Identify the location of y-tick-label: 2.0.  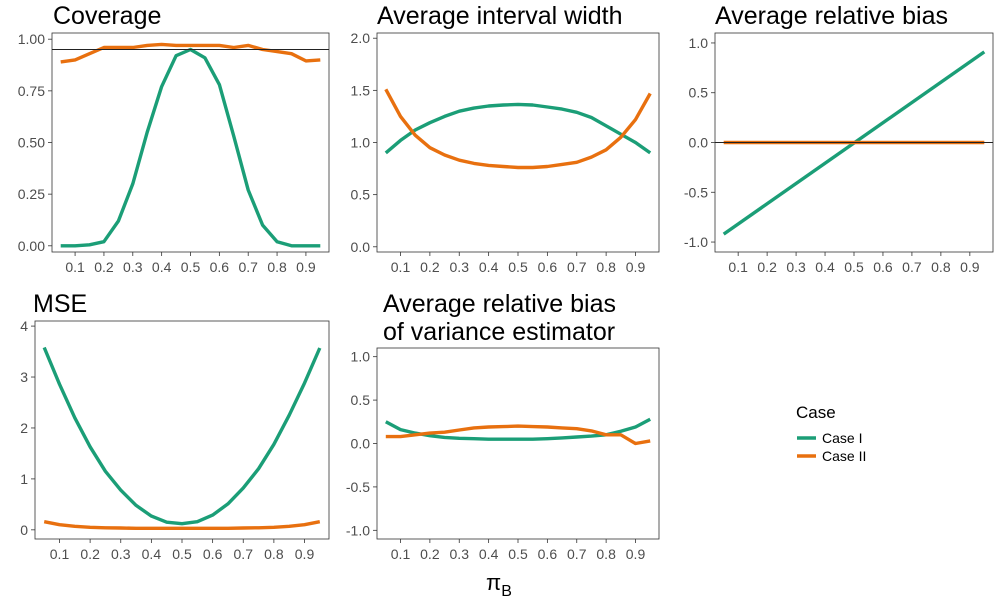
(361, 38).